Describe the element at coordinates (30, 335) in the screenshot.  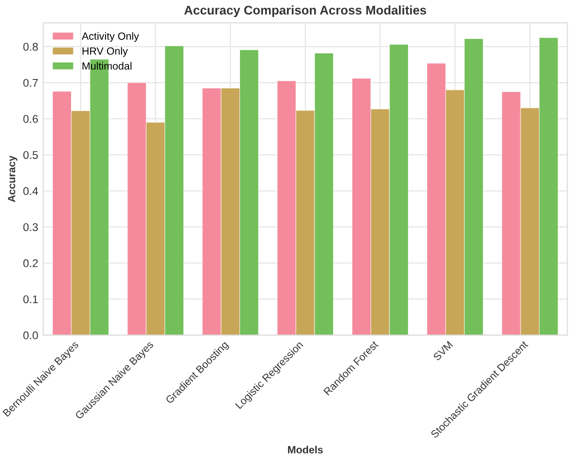
I see `y-tick-label: 0.0` at that location.